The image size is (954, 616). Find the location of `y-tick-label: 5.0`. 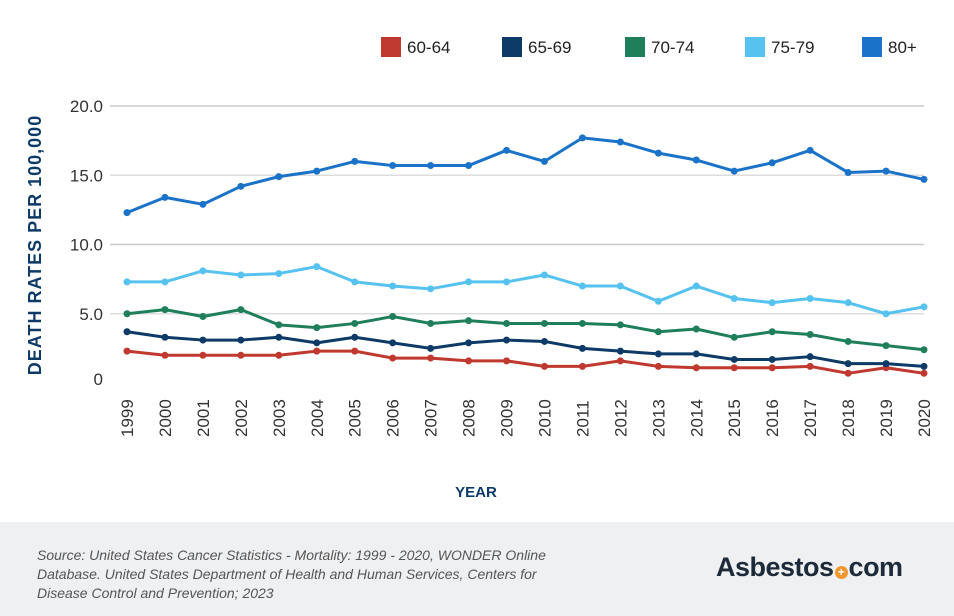

y-tick-label: 5.0 is located at coordinates (91, 314).